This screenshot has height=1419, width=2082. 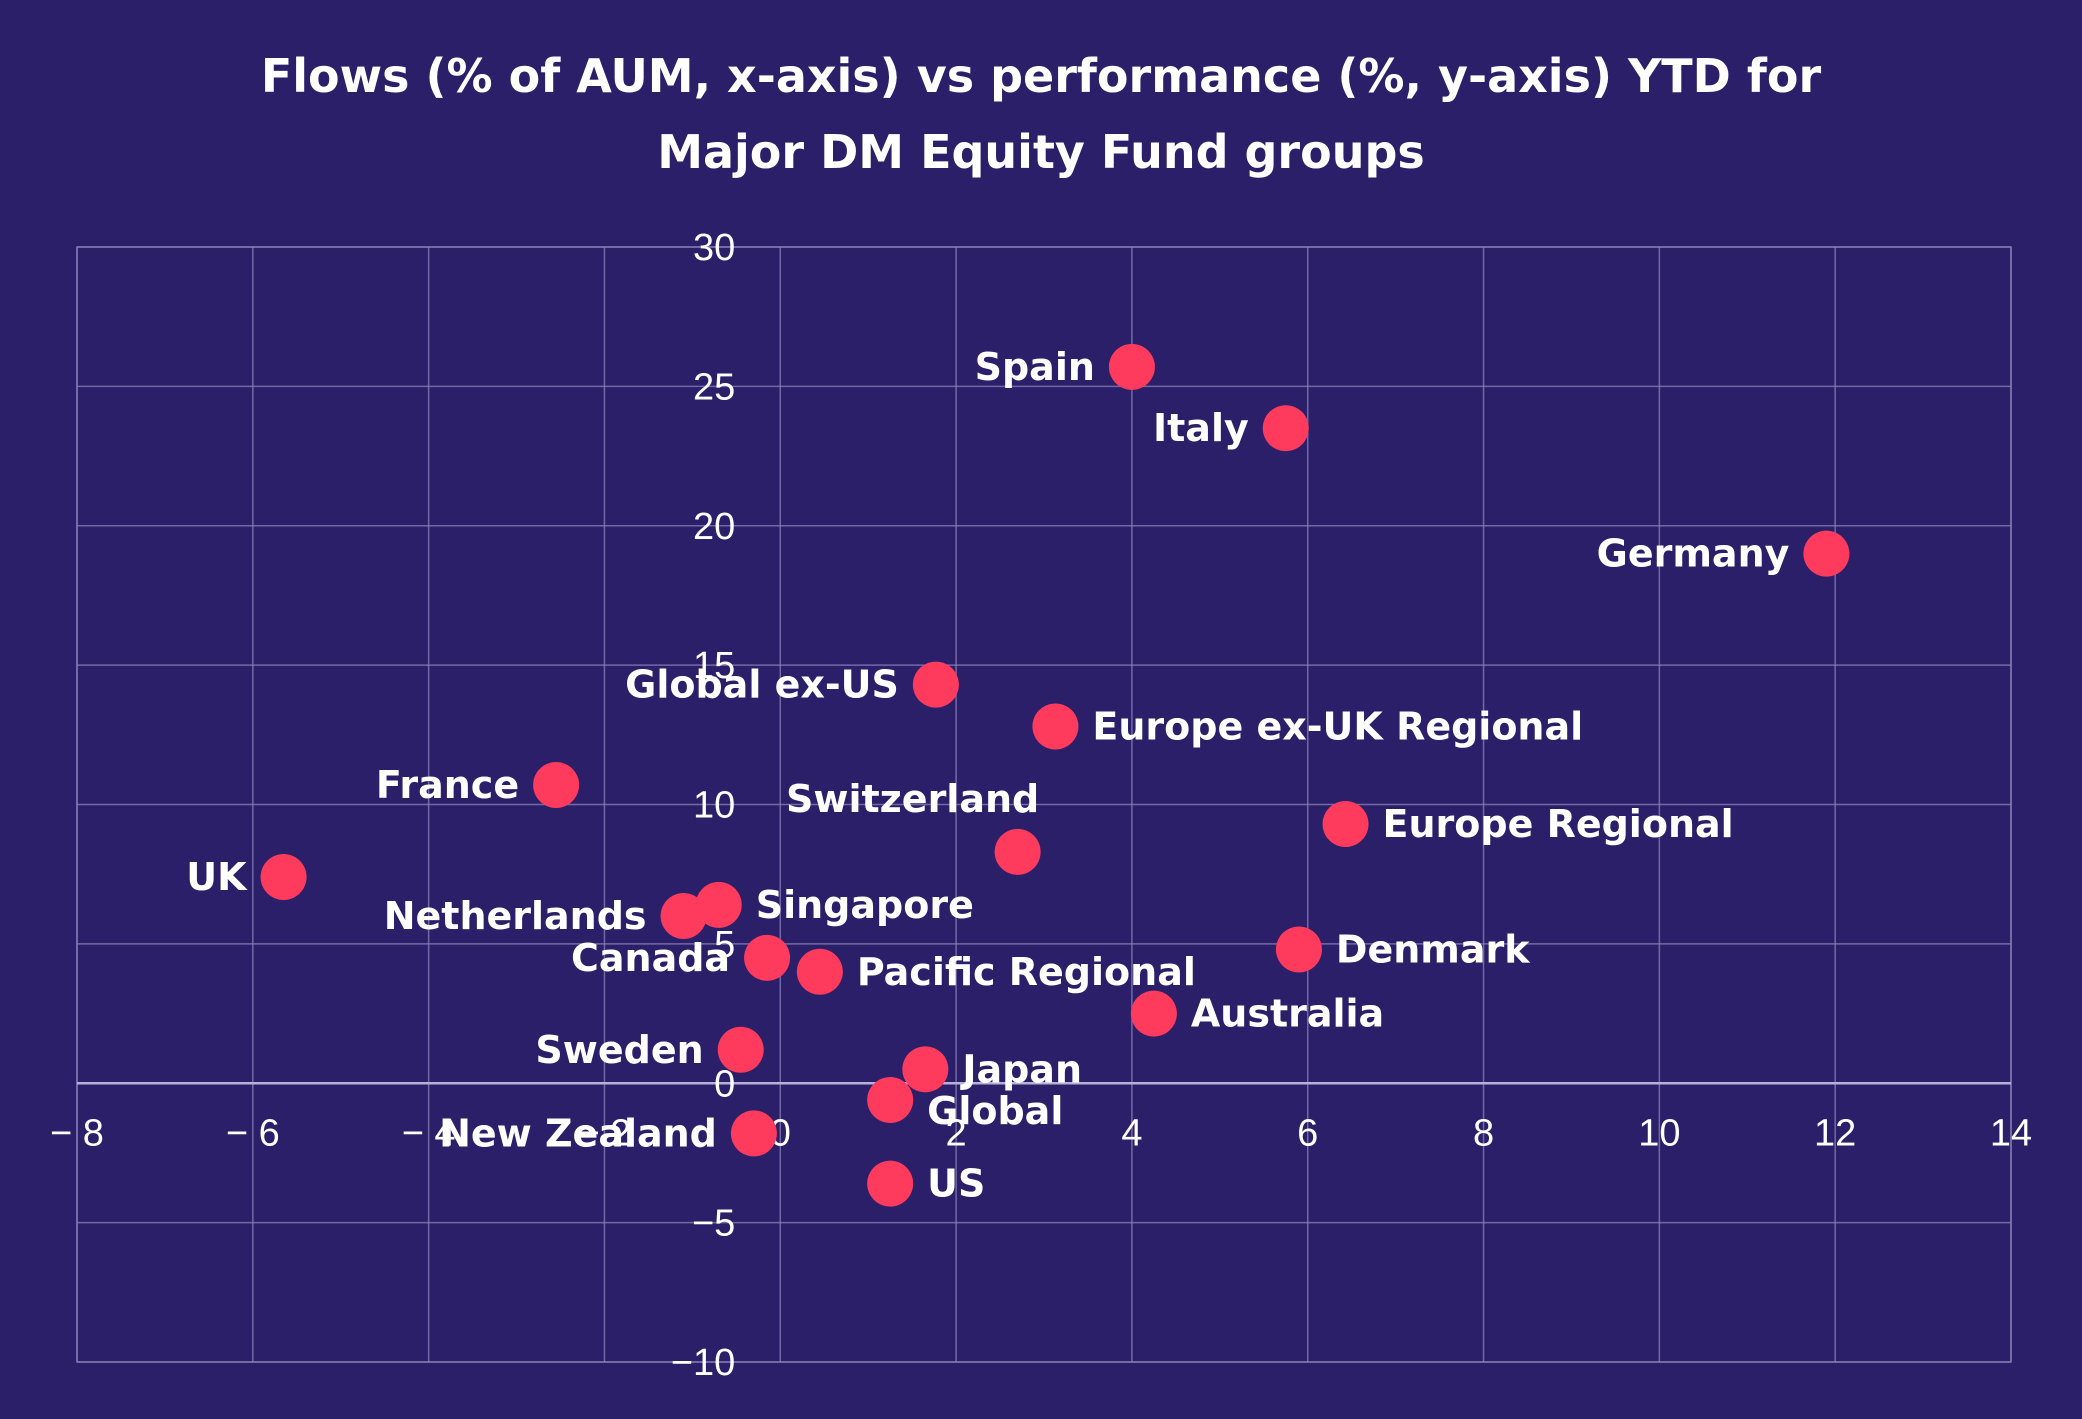 What do you see at coordinates (724, 1084) in the screenshot?
I see `y-tick-label: 0` at bounding box center [724, 1084].